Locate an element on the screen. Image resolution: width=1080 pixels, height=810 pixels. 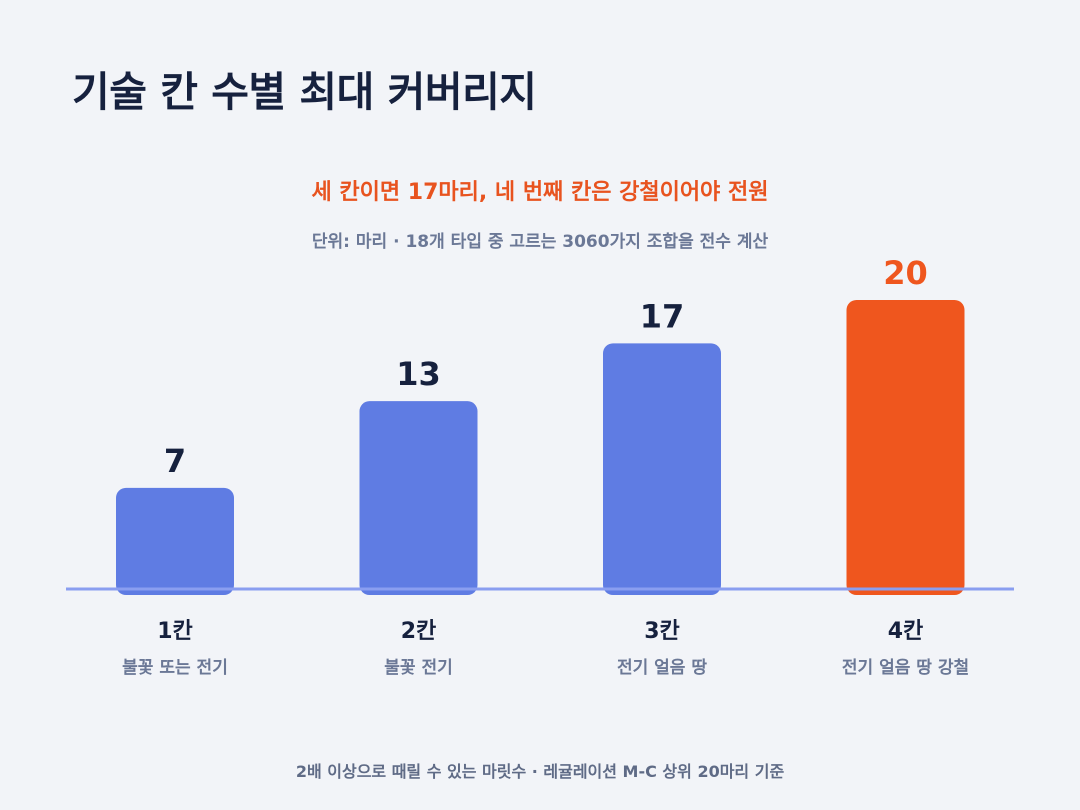
bar-value-label: 17 is located at coordinates (662, 316).